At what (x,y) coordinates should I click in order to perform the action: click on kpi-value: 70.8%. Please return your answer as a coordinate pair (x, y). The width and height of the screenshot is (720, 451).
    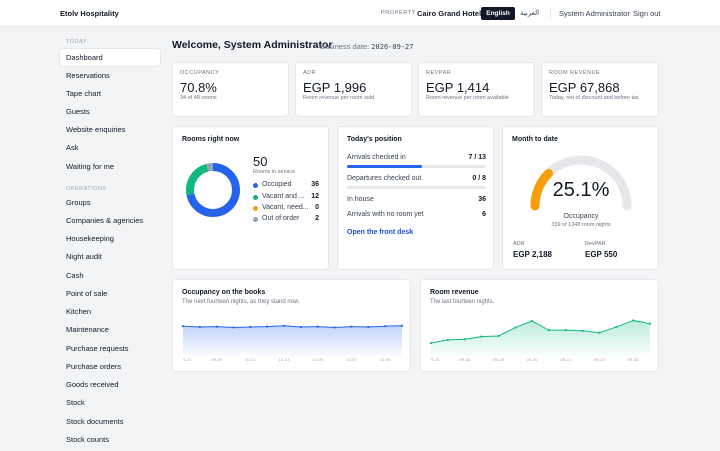
    Looking at the image, I should click on (198, 87).